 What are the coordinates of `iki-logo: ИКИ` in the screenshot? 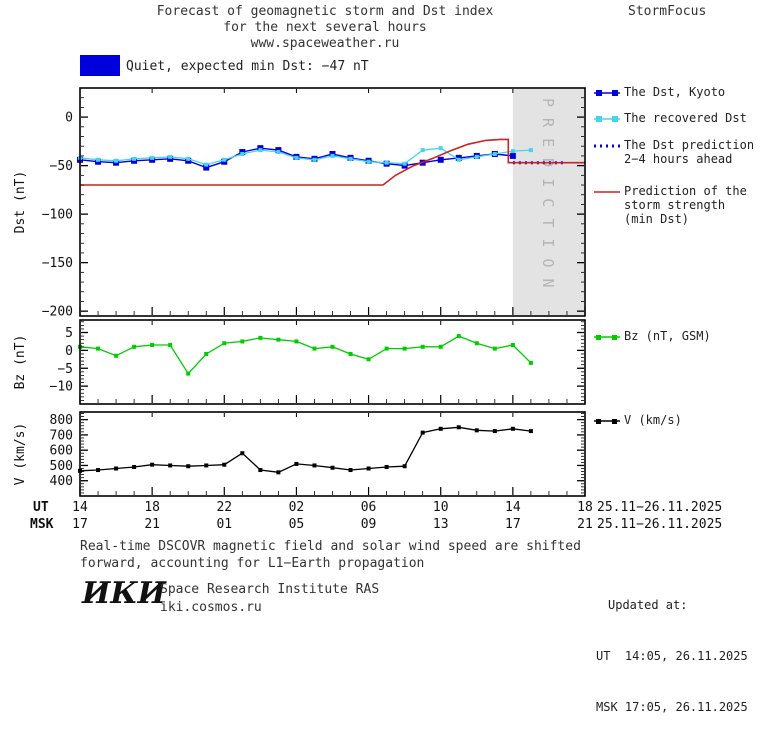 It's located at (124, 593).